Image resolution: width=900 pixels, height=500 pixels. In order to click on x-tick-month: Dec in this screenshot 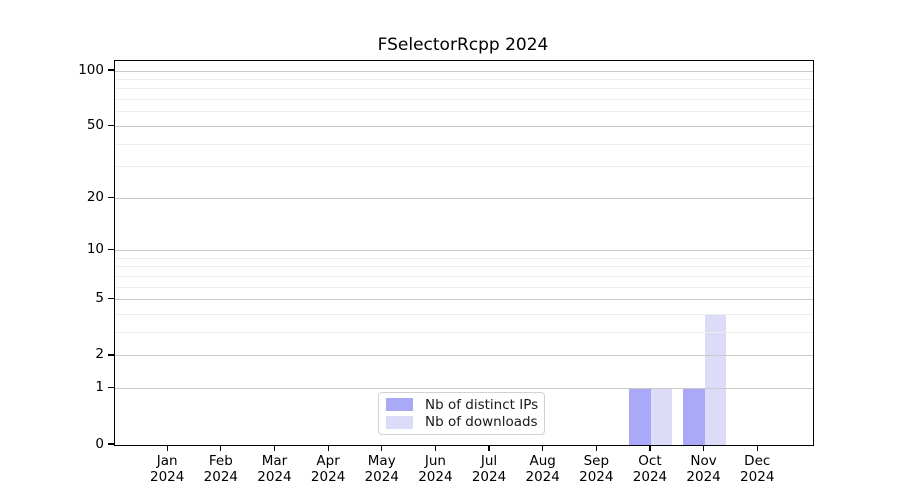, I will do `click(757, 461)`.